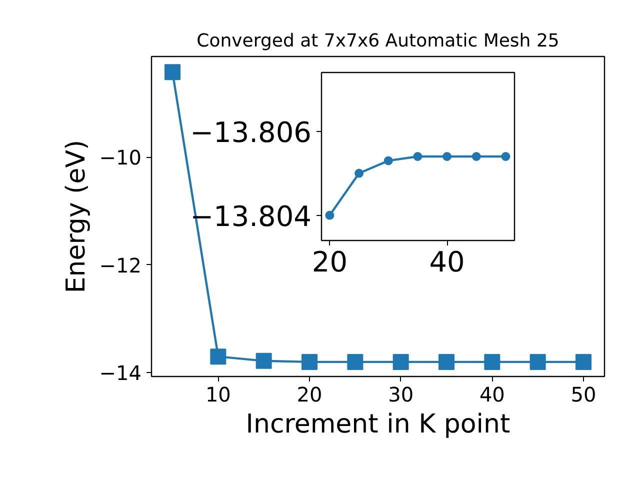 This screenshot has width=640, height=480. I want to click on y-axis-title: Energy (eV), so click(76, 217).